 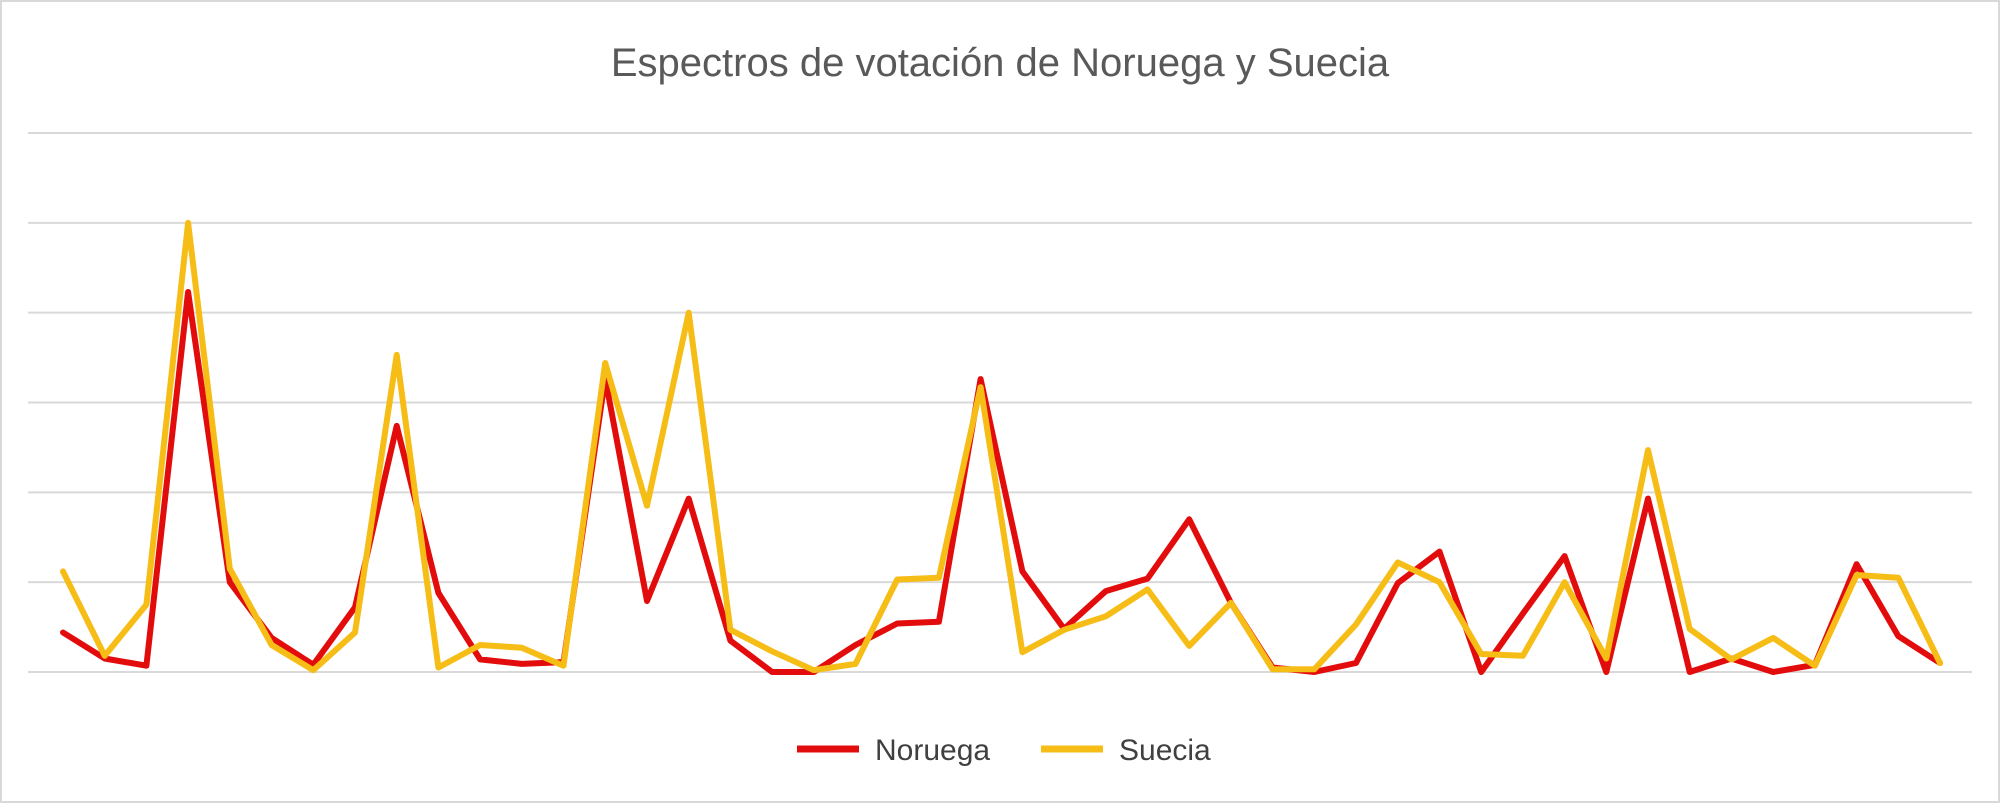 I want to click on legend-item-suecia: Suecia, so click(x=1126, y=750).